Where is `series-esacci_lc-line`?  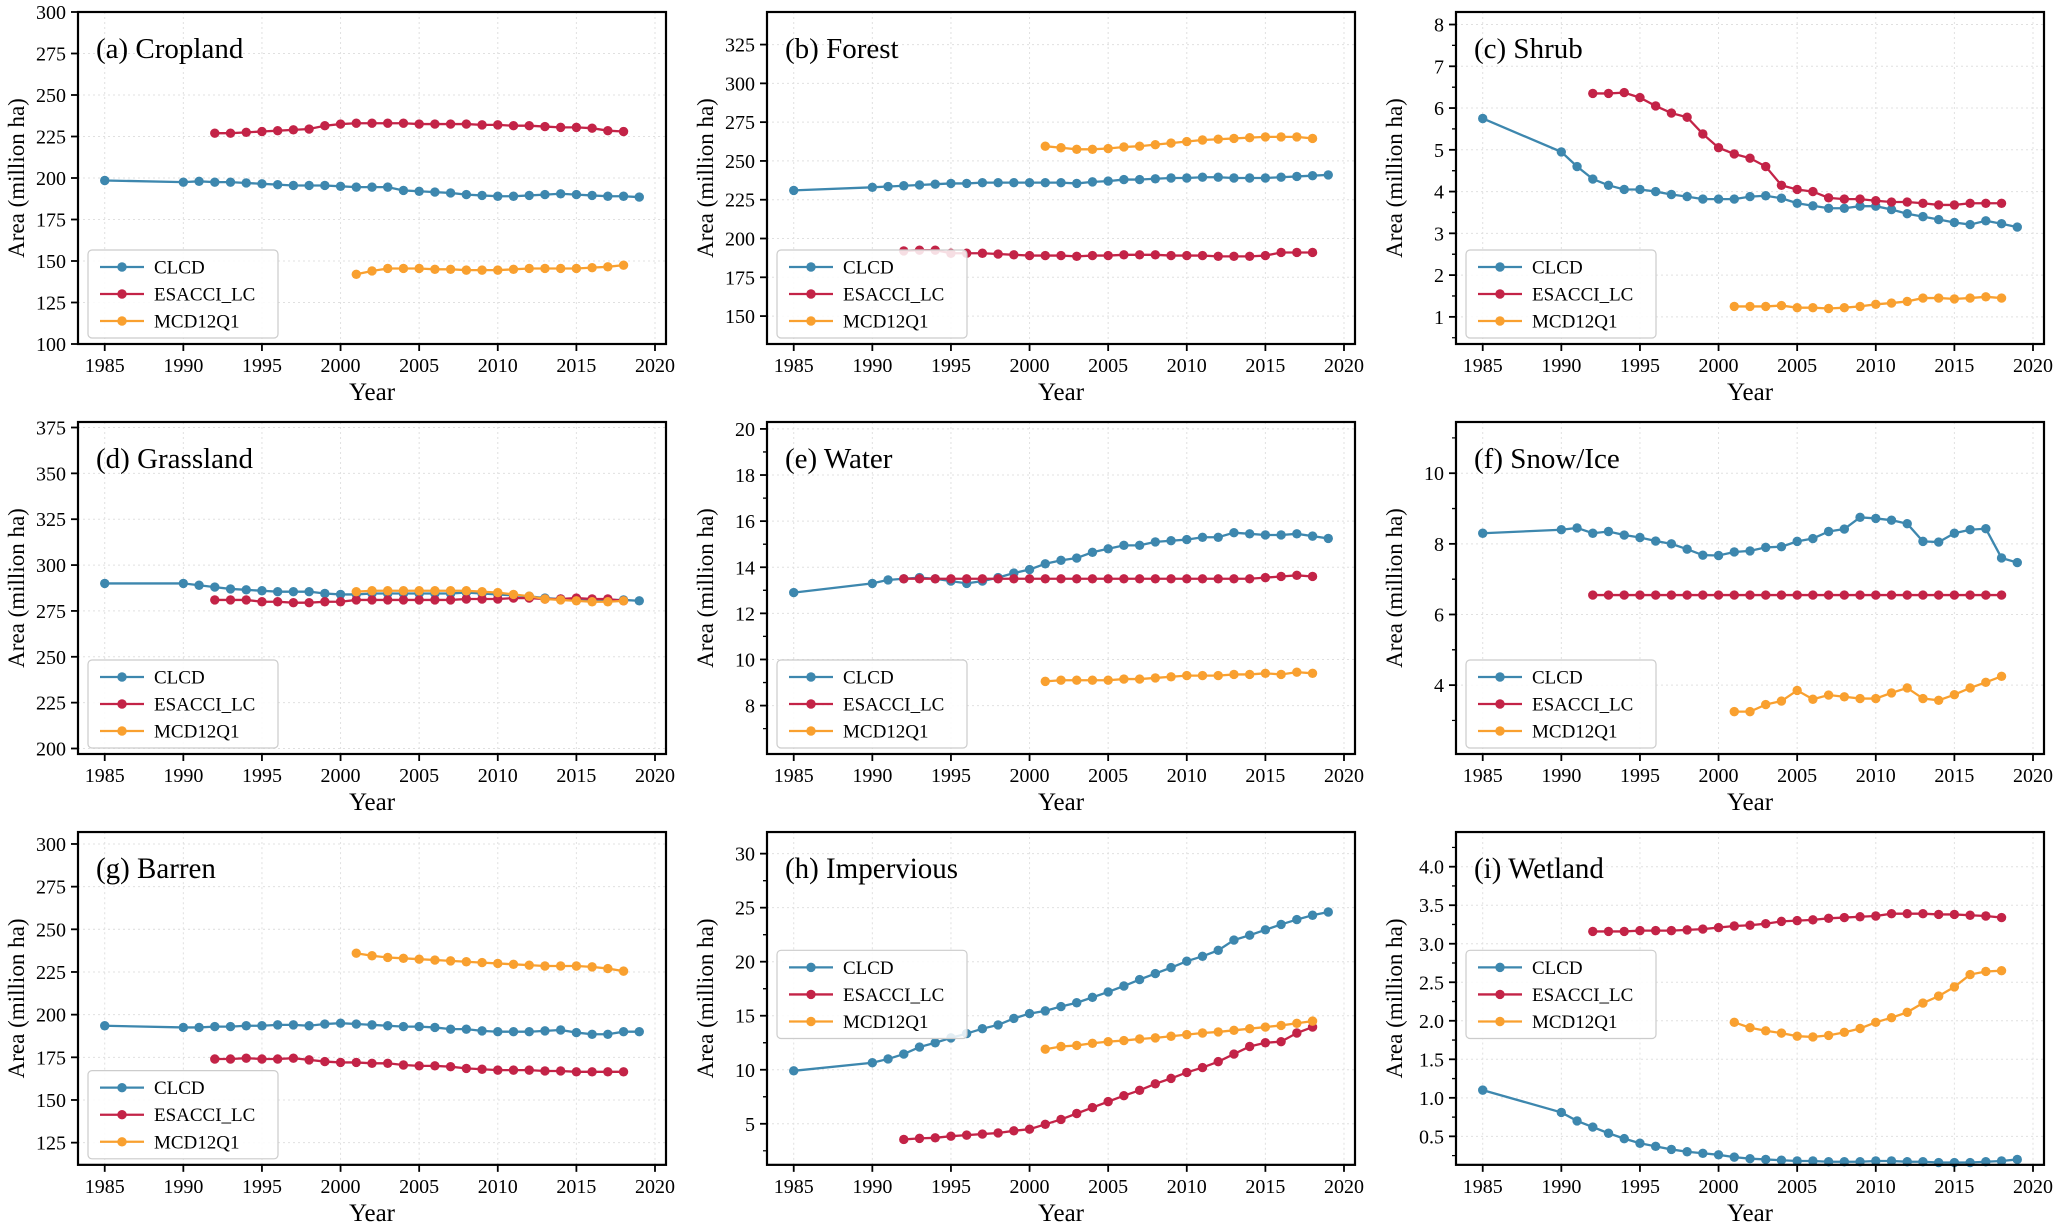 series-esacci_lc-line is located at coordinates (1797, 595).